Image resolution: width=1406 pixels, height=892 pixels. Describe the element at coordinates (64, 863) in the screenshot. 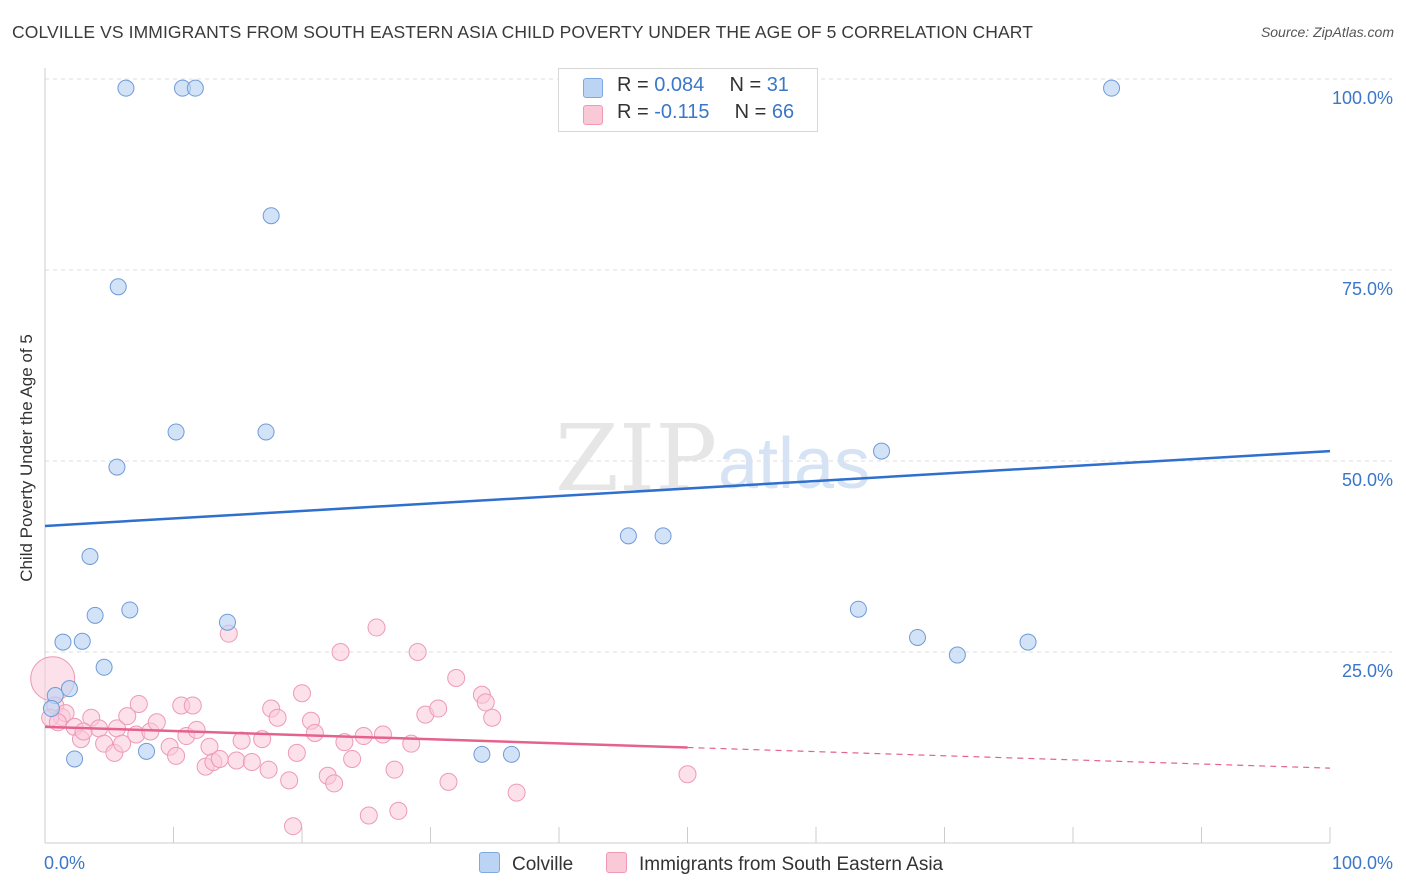

I see `x-tick-label: 0.0%` at that location.